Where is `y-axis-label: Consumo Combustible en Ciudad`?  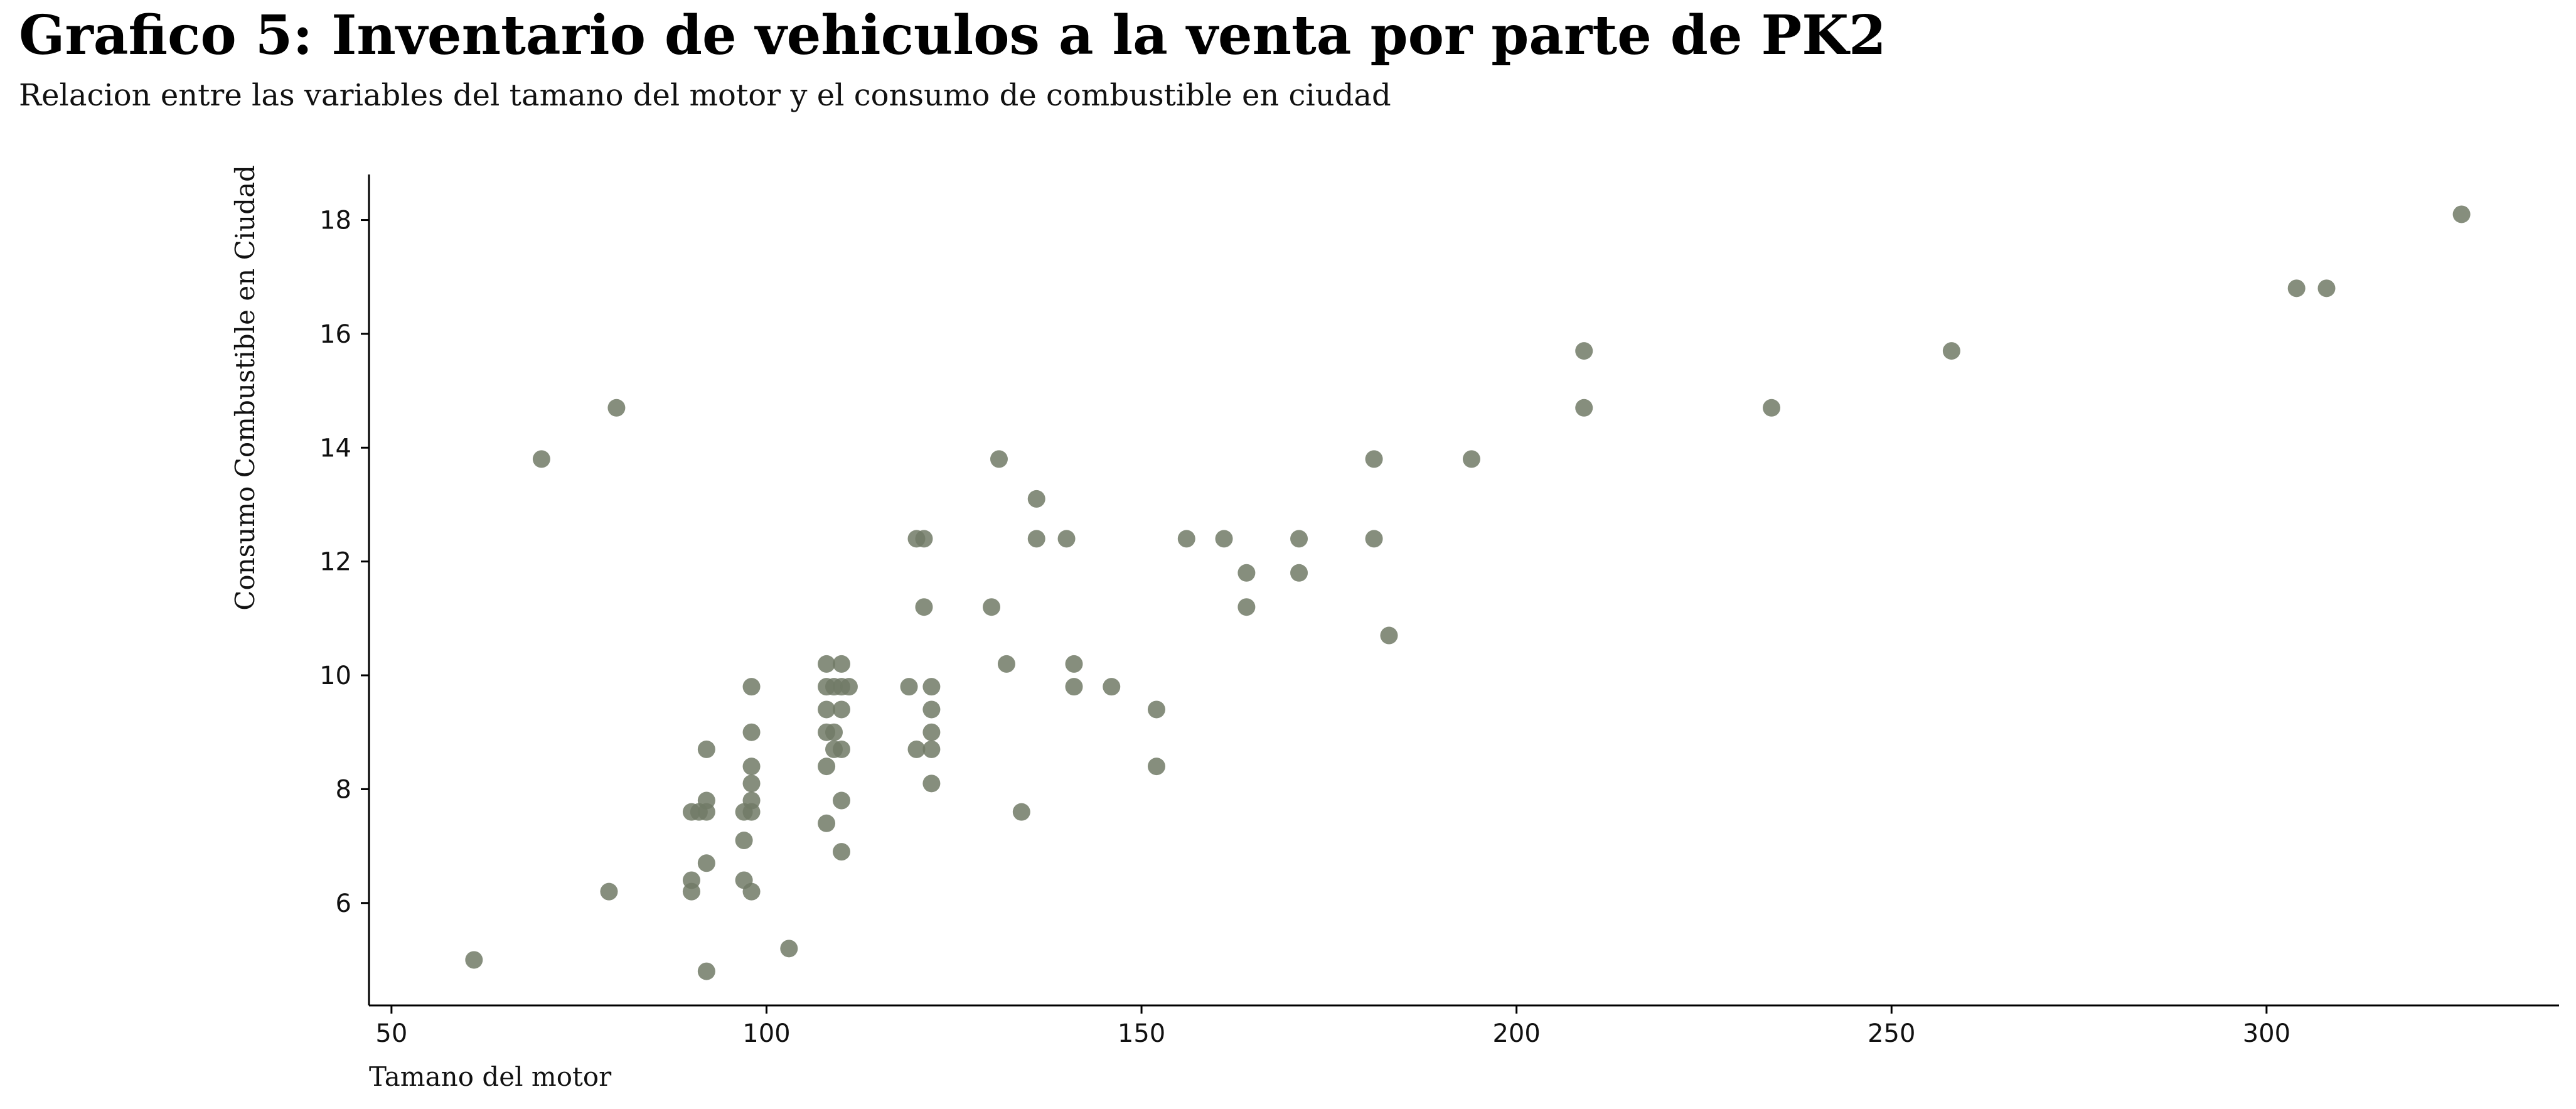 y-axis-label: Consumo Combustible en Ciudad is located at coordinates (245, 388).